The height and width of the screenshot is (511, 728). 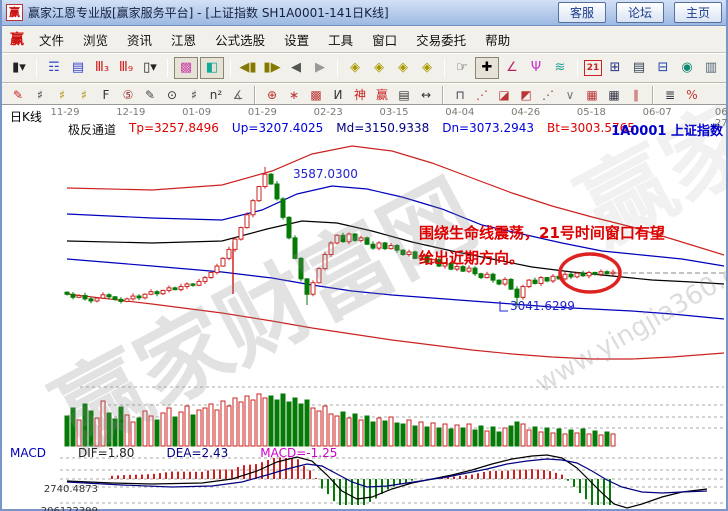 What do you see at coordinates (498, 40) in the screenshot?
I see `menu-item-9: 帮助` at bounding box center [498, 40].